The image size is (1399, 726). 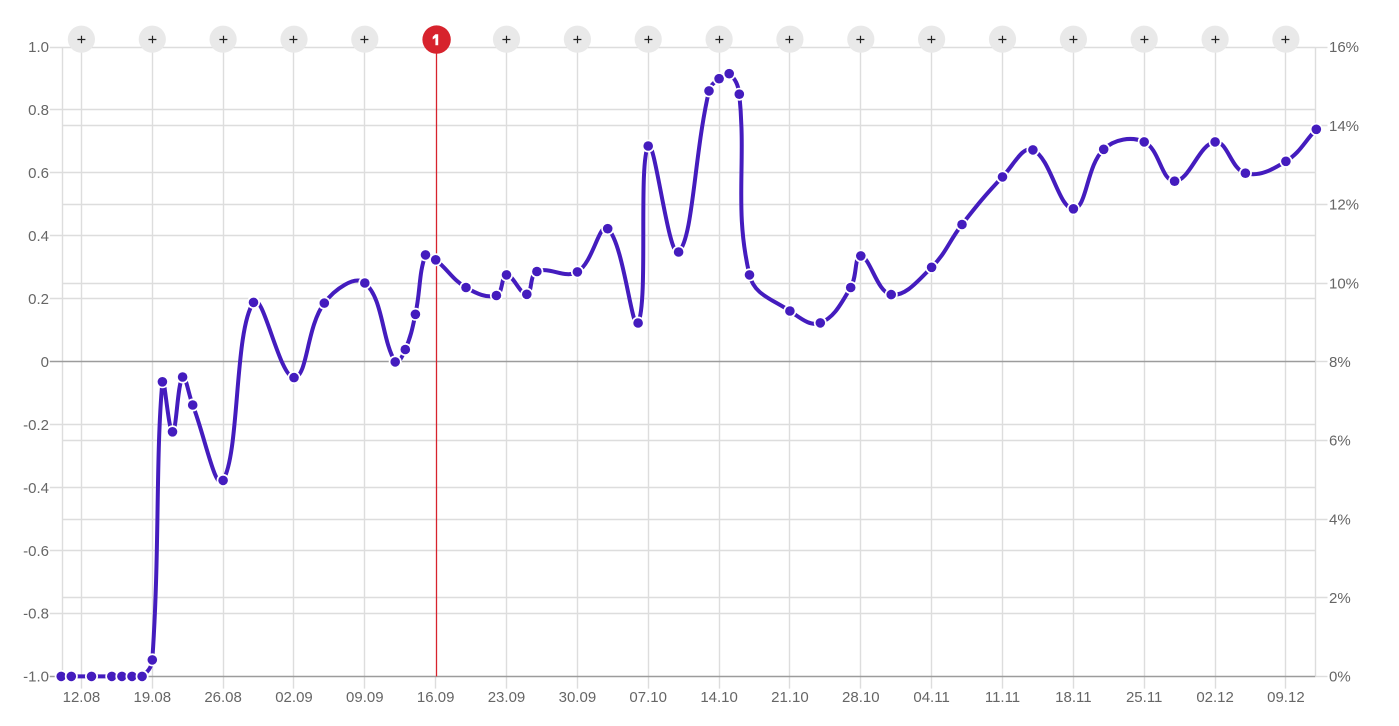 What do you see at coordinates (1340, 519) in the screenshot?
I see `svg-text: 4%` at bounding box center [1340, 519].